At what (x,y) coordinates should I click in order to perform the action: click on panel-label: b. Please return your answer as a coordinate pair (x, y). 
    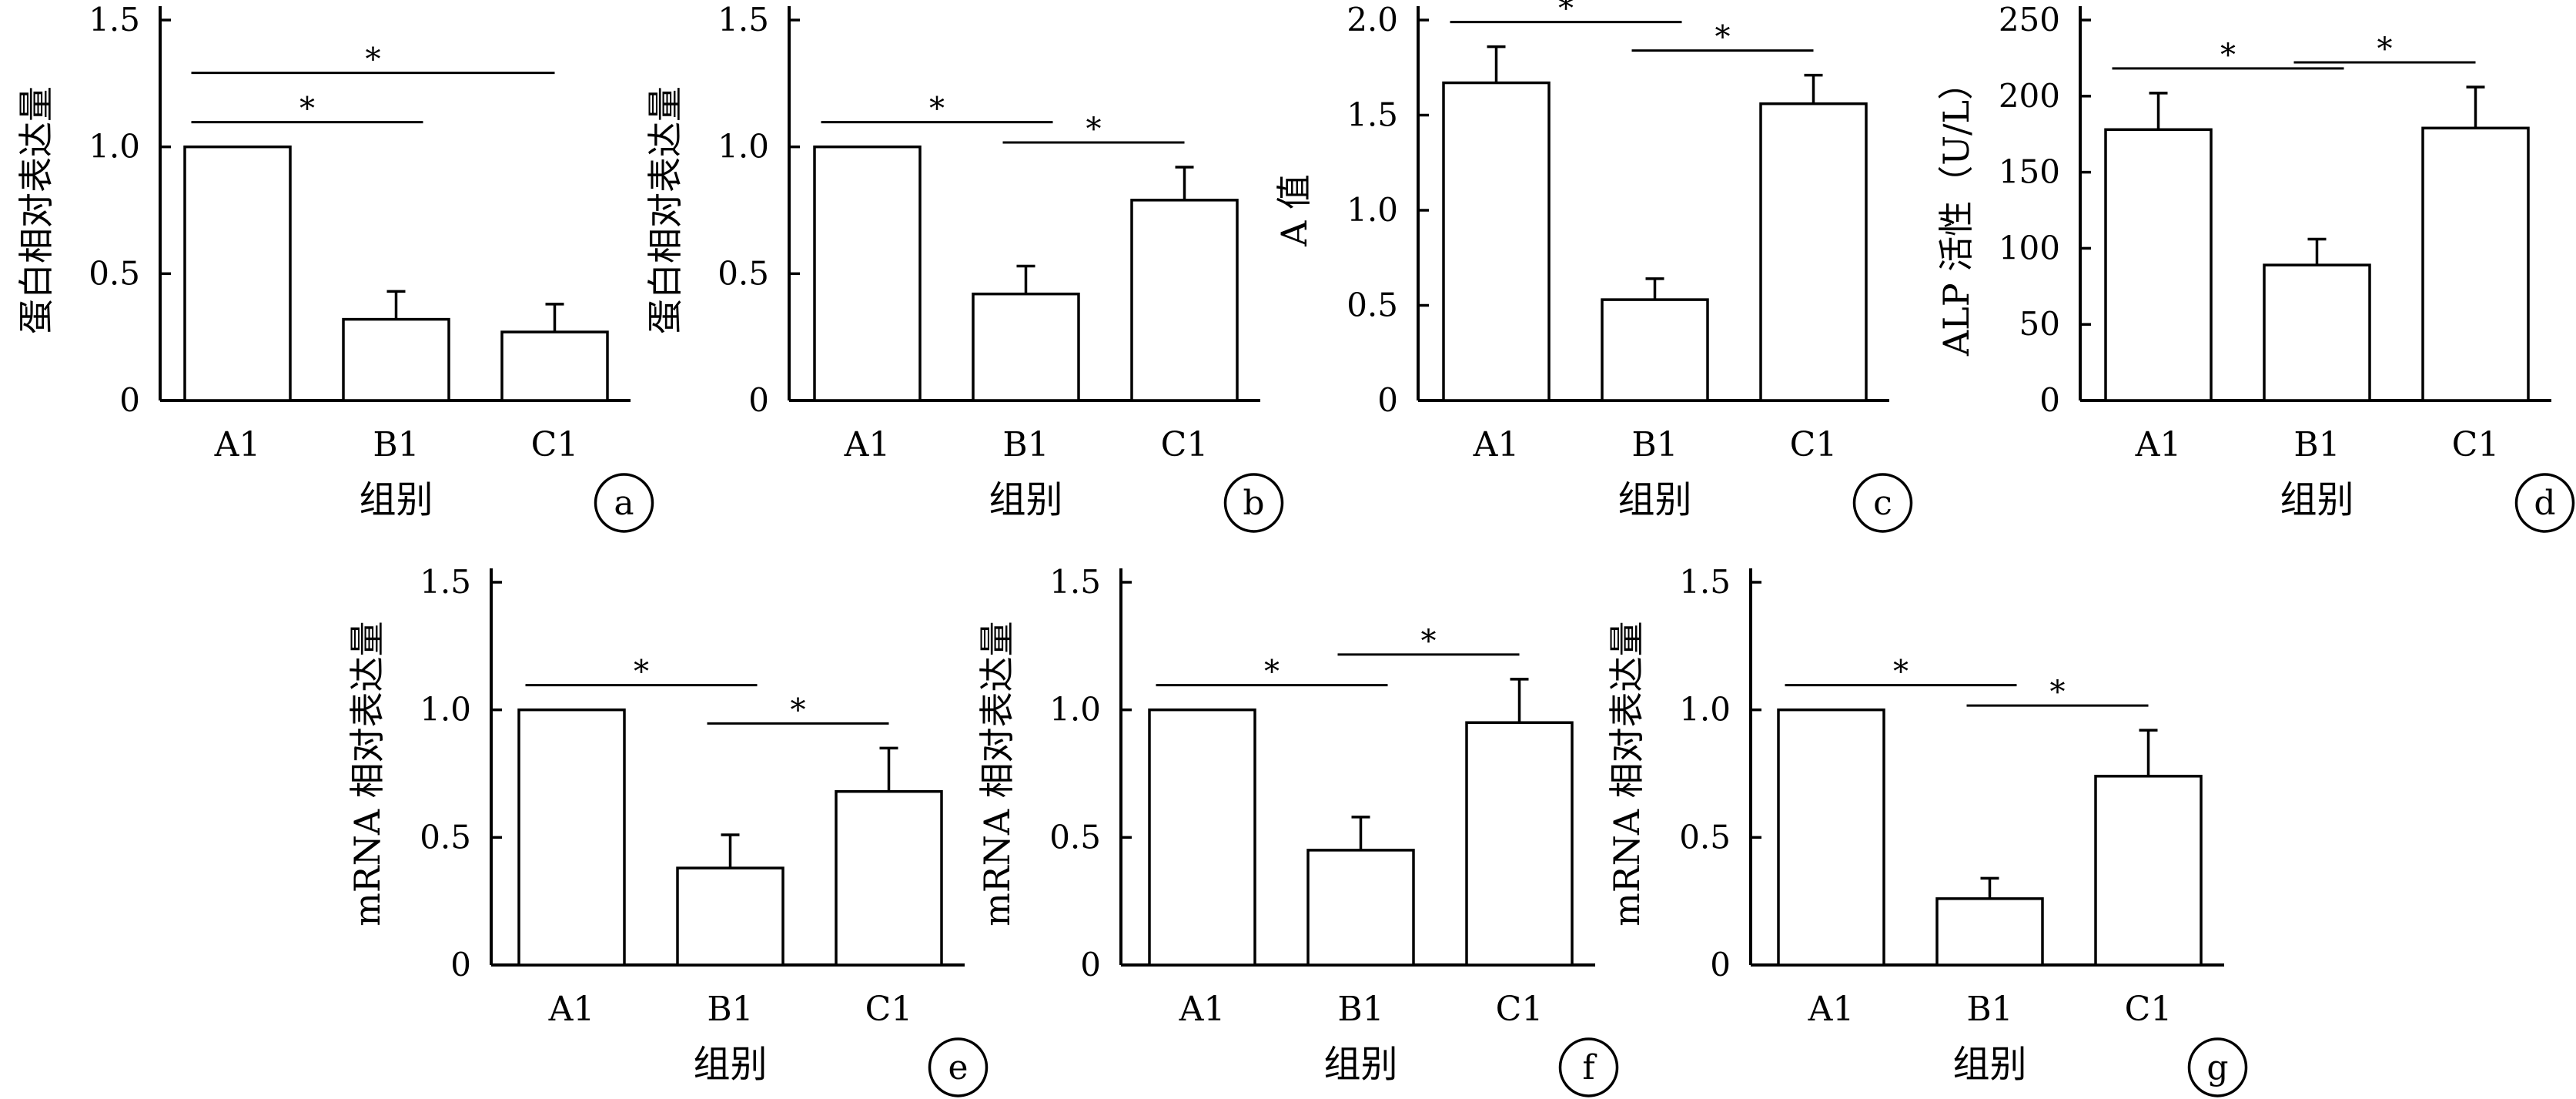
    Looking at the image, I should click on (1254, 504).